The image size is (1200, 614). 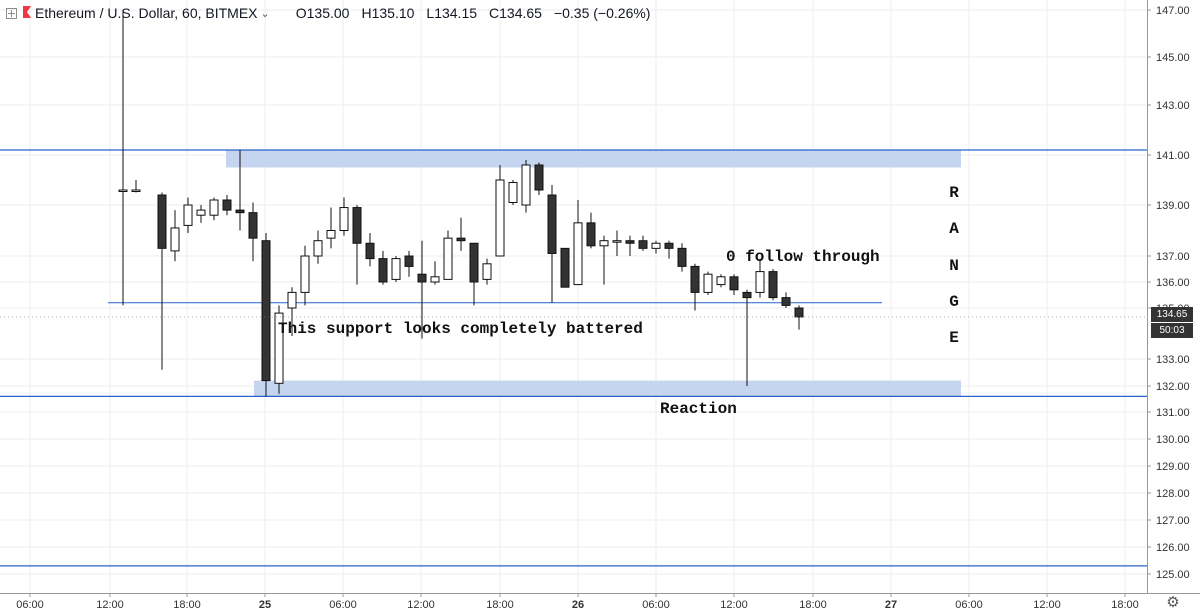 What do you see at coordinates (1173, 257) in the screenshot?
I see `price-label: 137.00` at bounding box center [1173, 257].